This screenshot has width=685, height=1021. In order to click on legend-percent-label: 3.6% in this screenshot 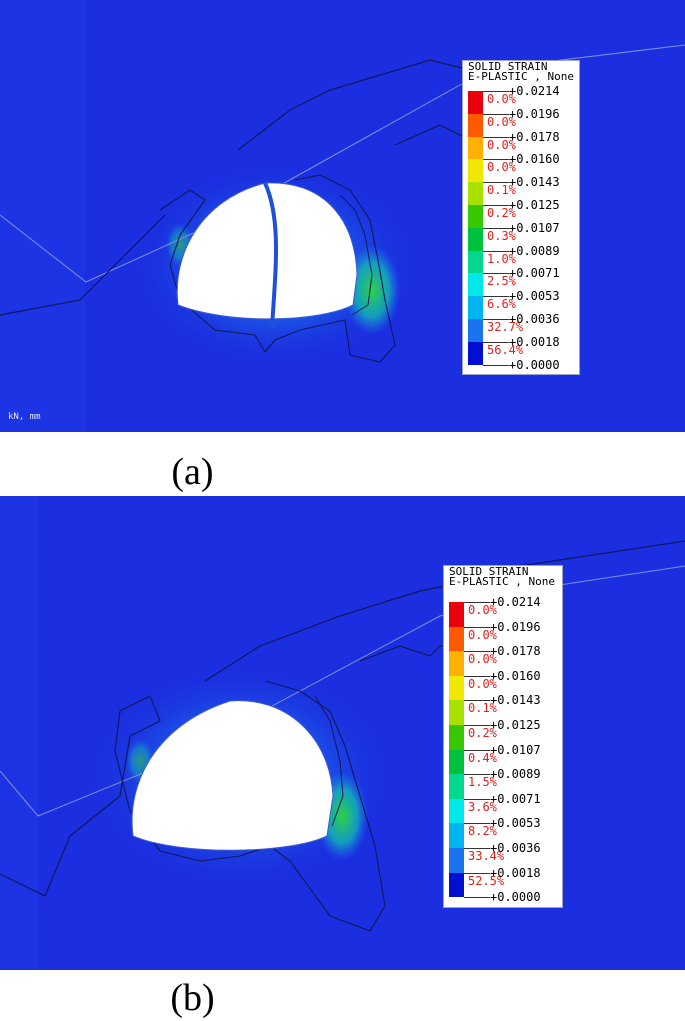, I will do `click(482, 806)`.